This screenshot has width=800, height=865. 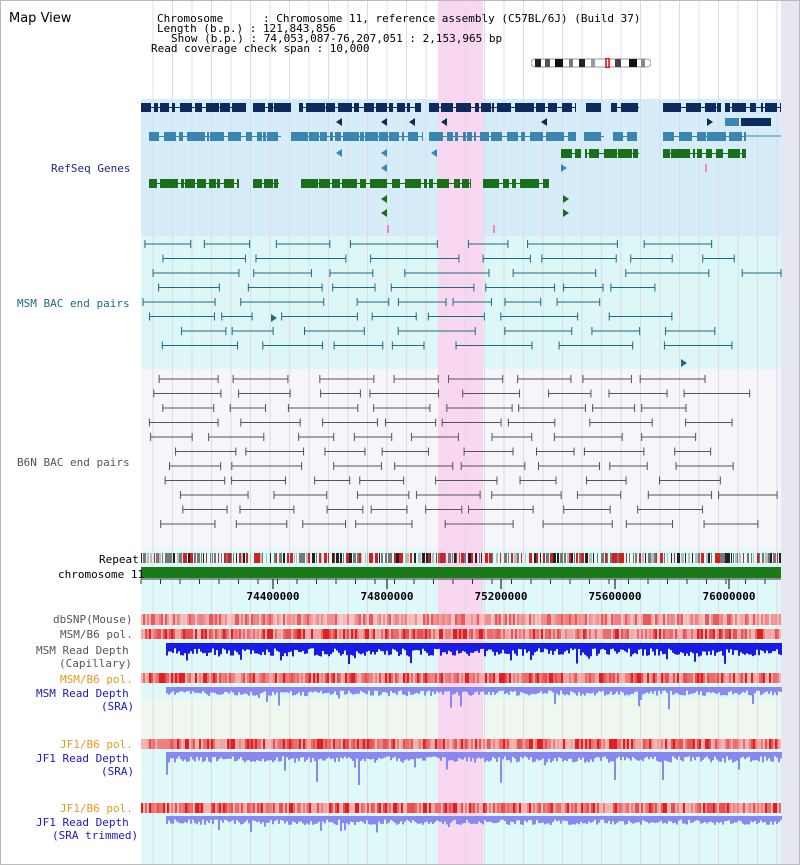 What do you see at coordinates (73, 462) in the screenshot?
I see `b6n-bac-end-pairs-label: B6N BAC end pairs` at bounding box center [73, 462].